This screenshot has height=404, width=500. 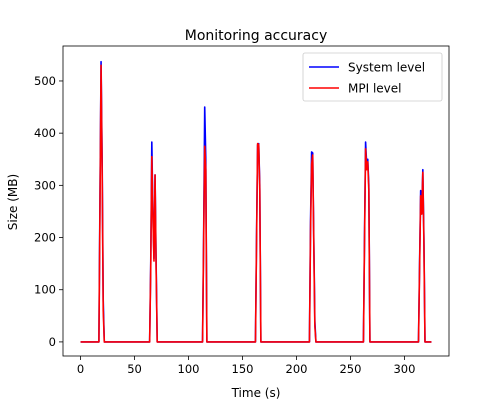 What do you see at coordinates (45, 185) in the screenshot?
I see `y-tick-label: 300` at bounding box center [45, 185].